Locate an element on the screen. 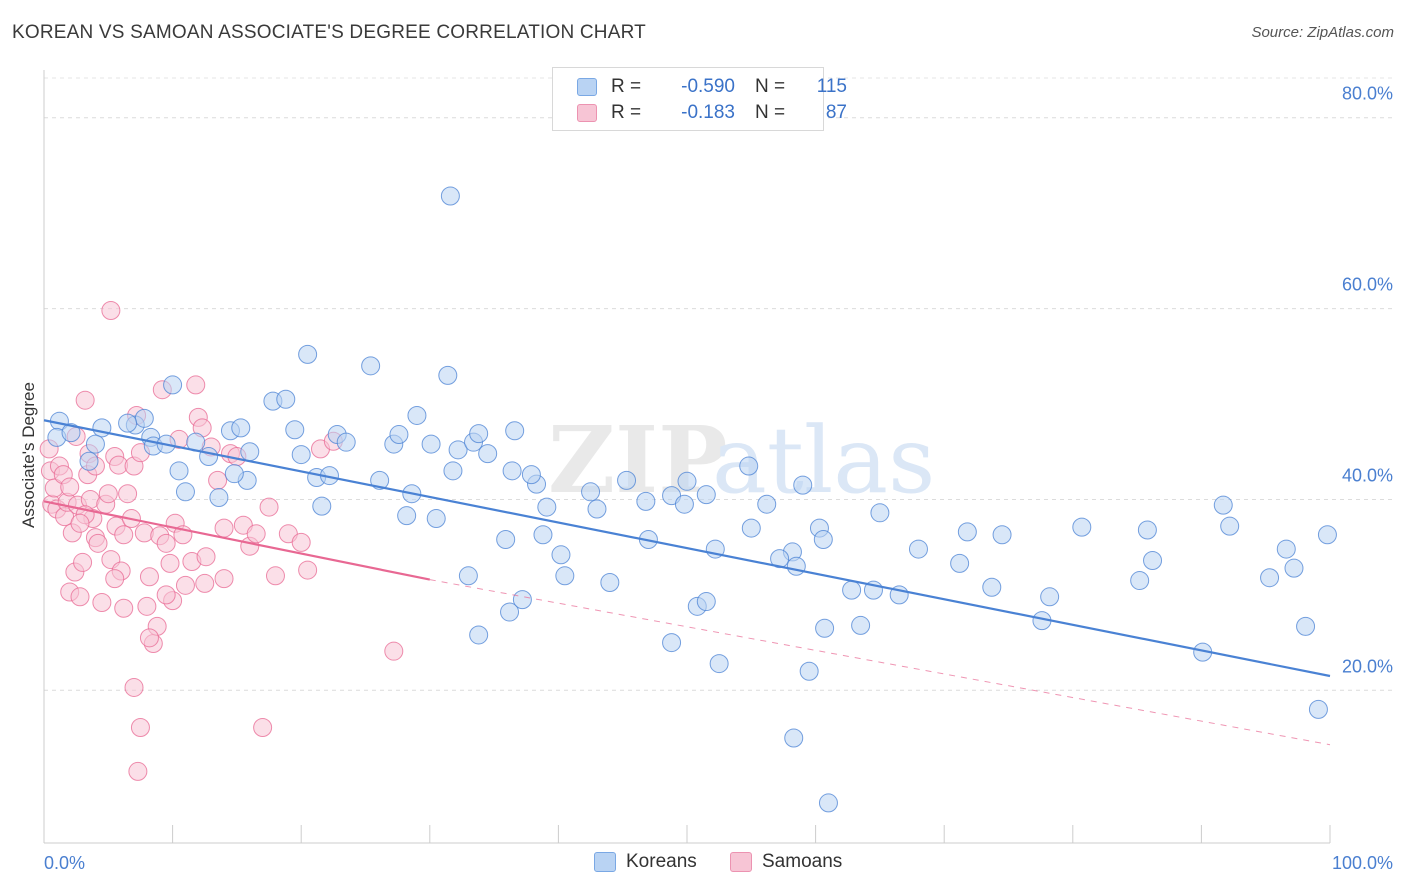  y-axis-label: Associate's Degree is located at coordinates (28, 455).